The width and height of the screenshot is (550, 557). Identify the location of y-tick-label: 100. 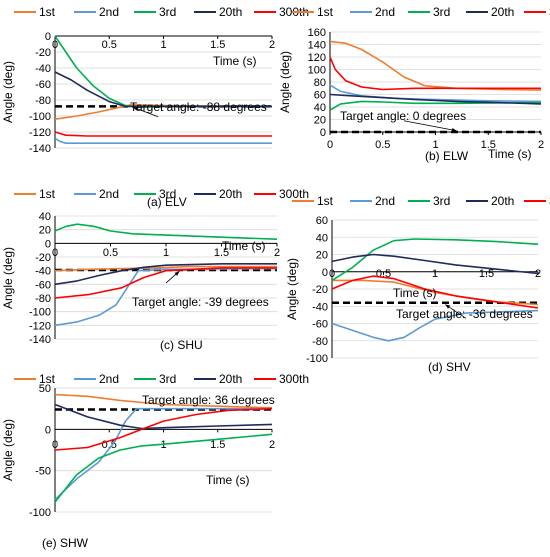
(317, 71).